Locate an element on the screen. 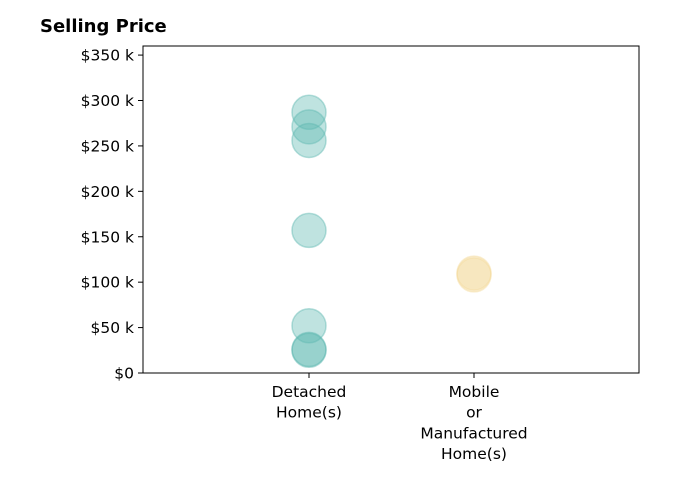 This screenshot has width=679, height=503. x-tick-label: Manufactured is located at coordinates (473, 433).